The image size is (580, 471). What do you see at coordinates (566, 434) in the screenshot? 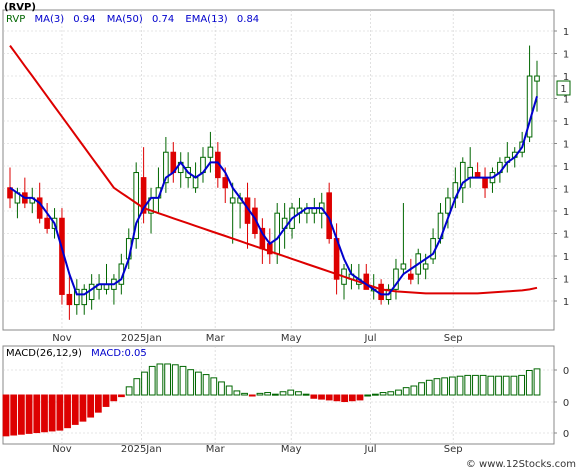
I see `macd-y-tick-label: 0` at bounding box center [566, 434].